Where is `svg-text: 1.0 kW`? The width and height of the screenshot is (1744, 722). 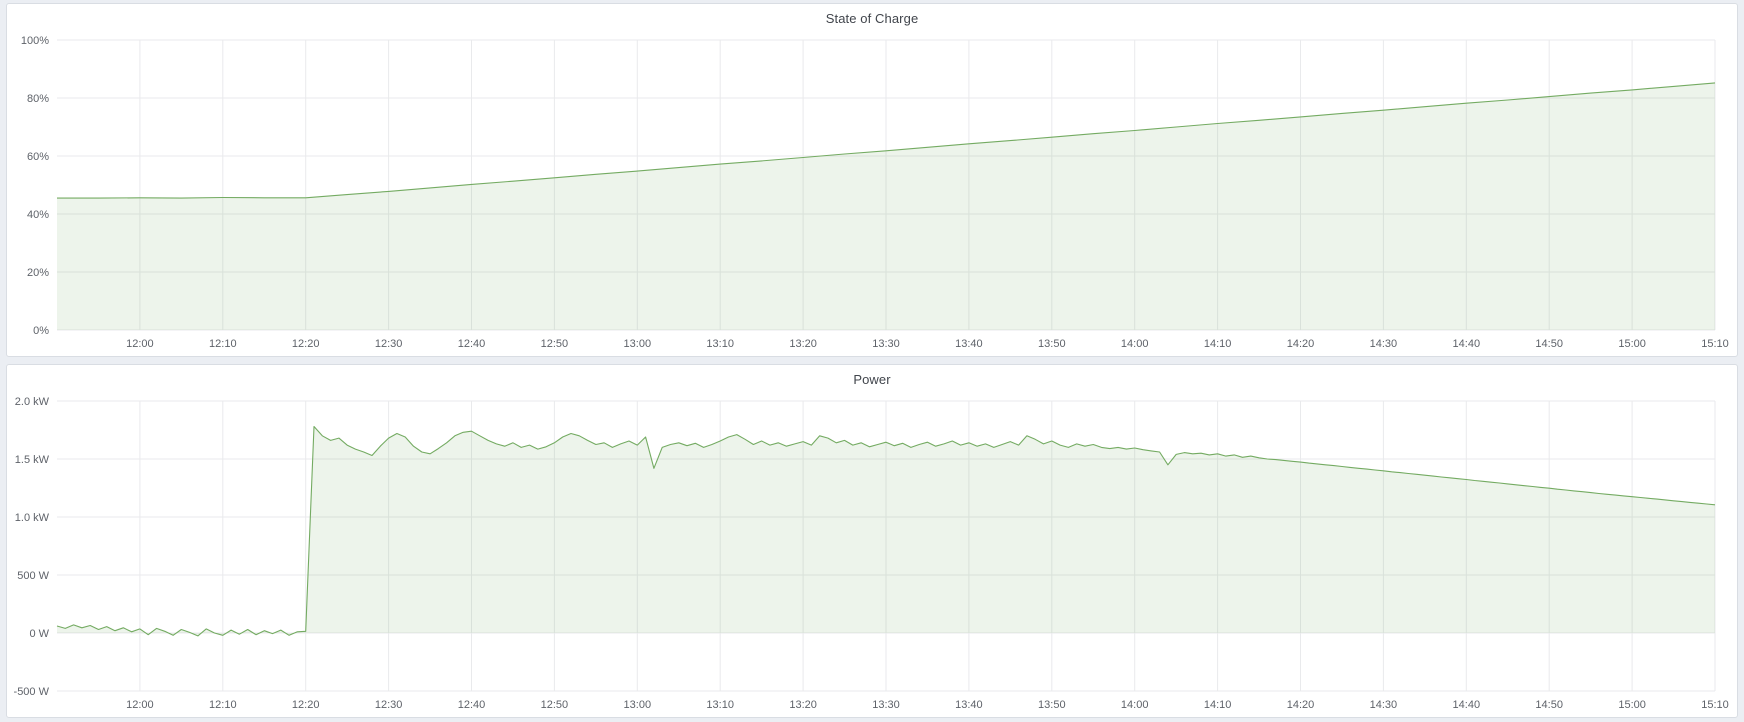 svg-text: 1.0 kW is located at coordinates (32, 518).